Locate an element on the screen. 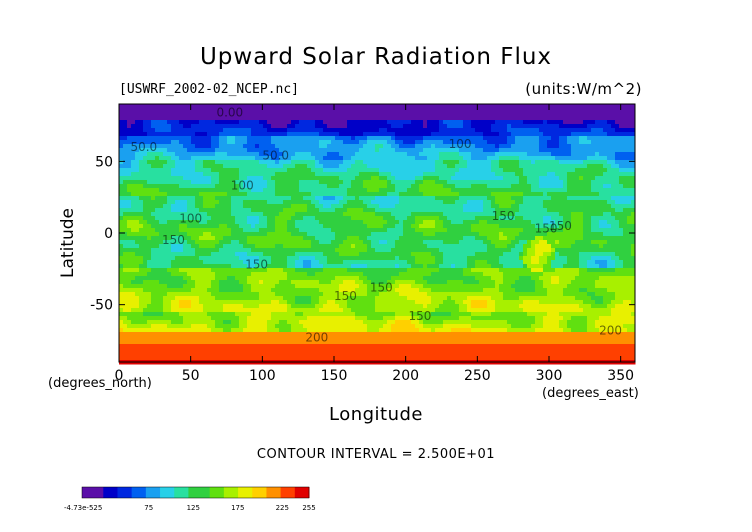 This screenshot has width=752, height=532. y-units-label: (degrees_north) is located at coordinates (100, 383).